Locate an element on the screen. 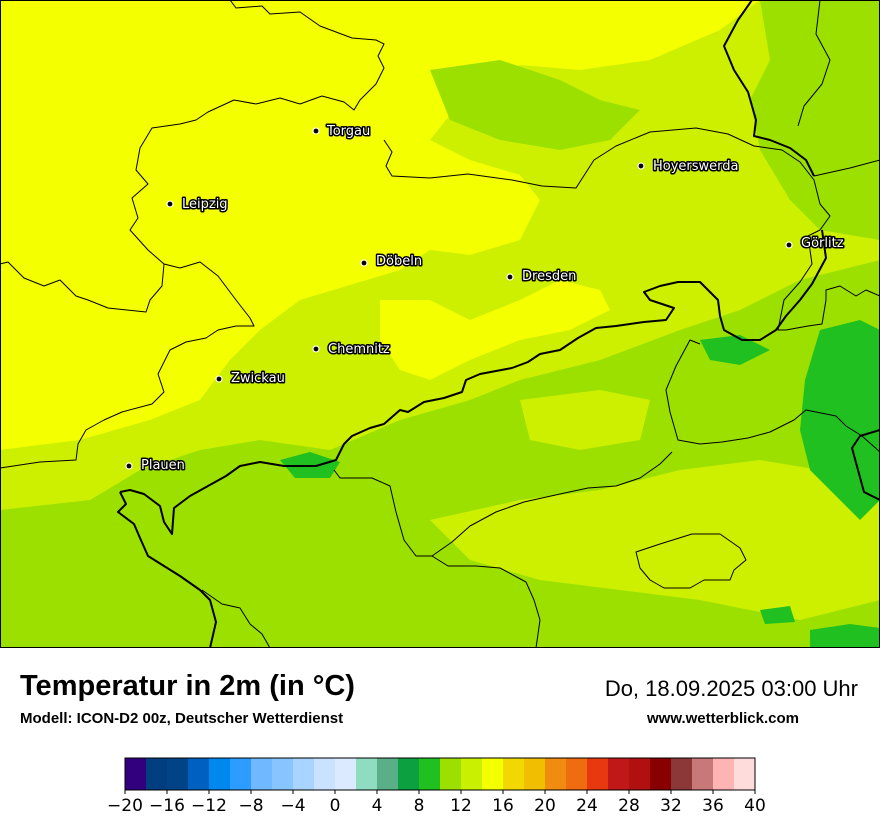  legend-tick-label: 24 is located at coordinates (587, 806).